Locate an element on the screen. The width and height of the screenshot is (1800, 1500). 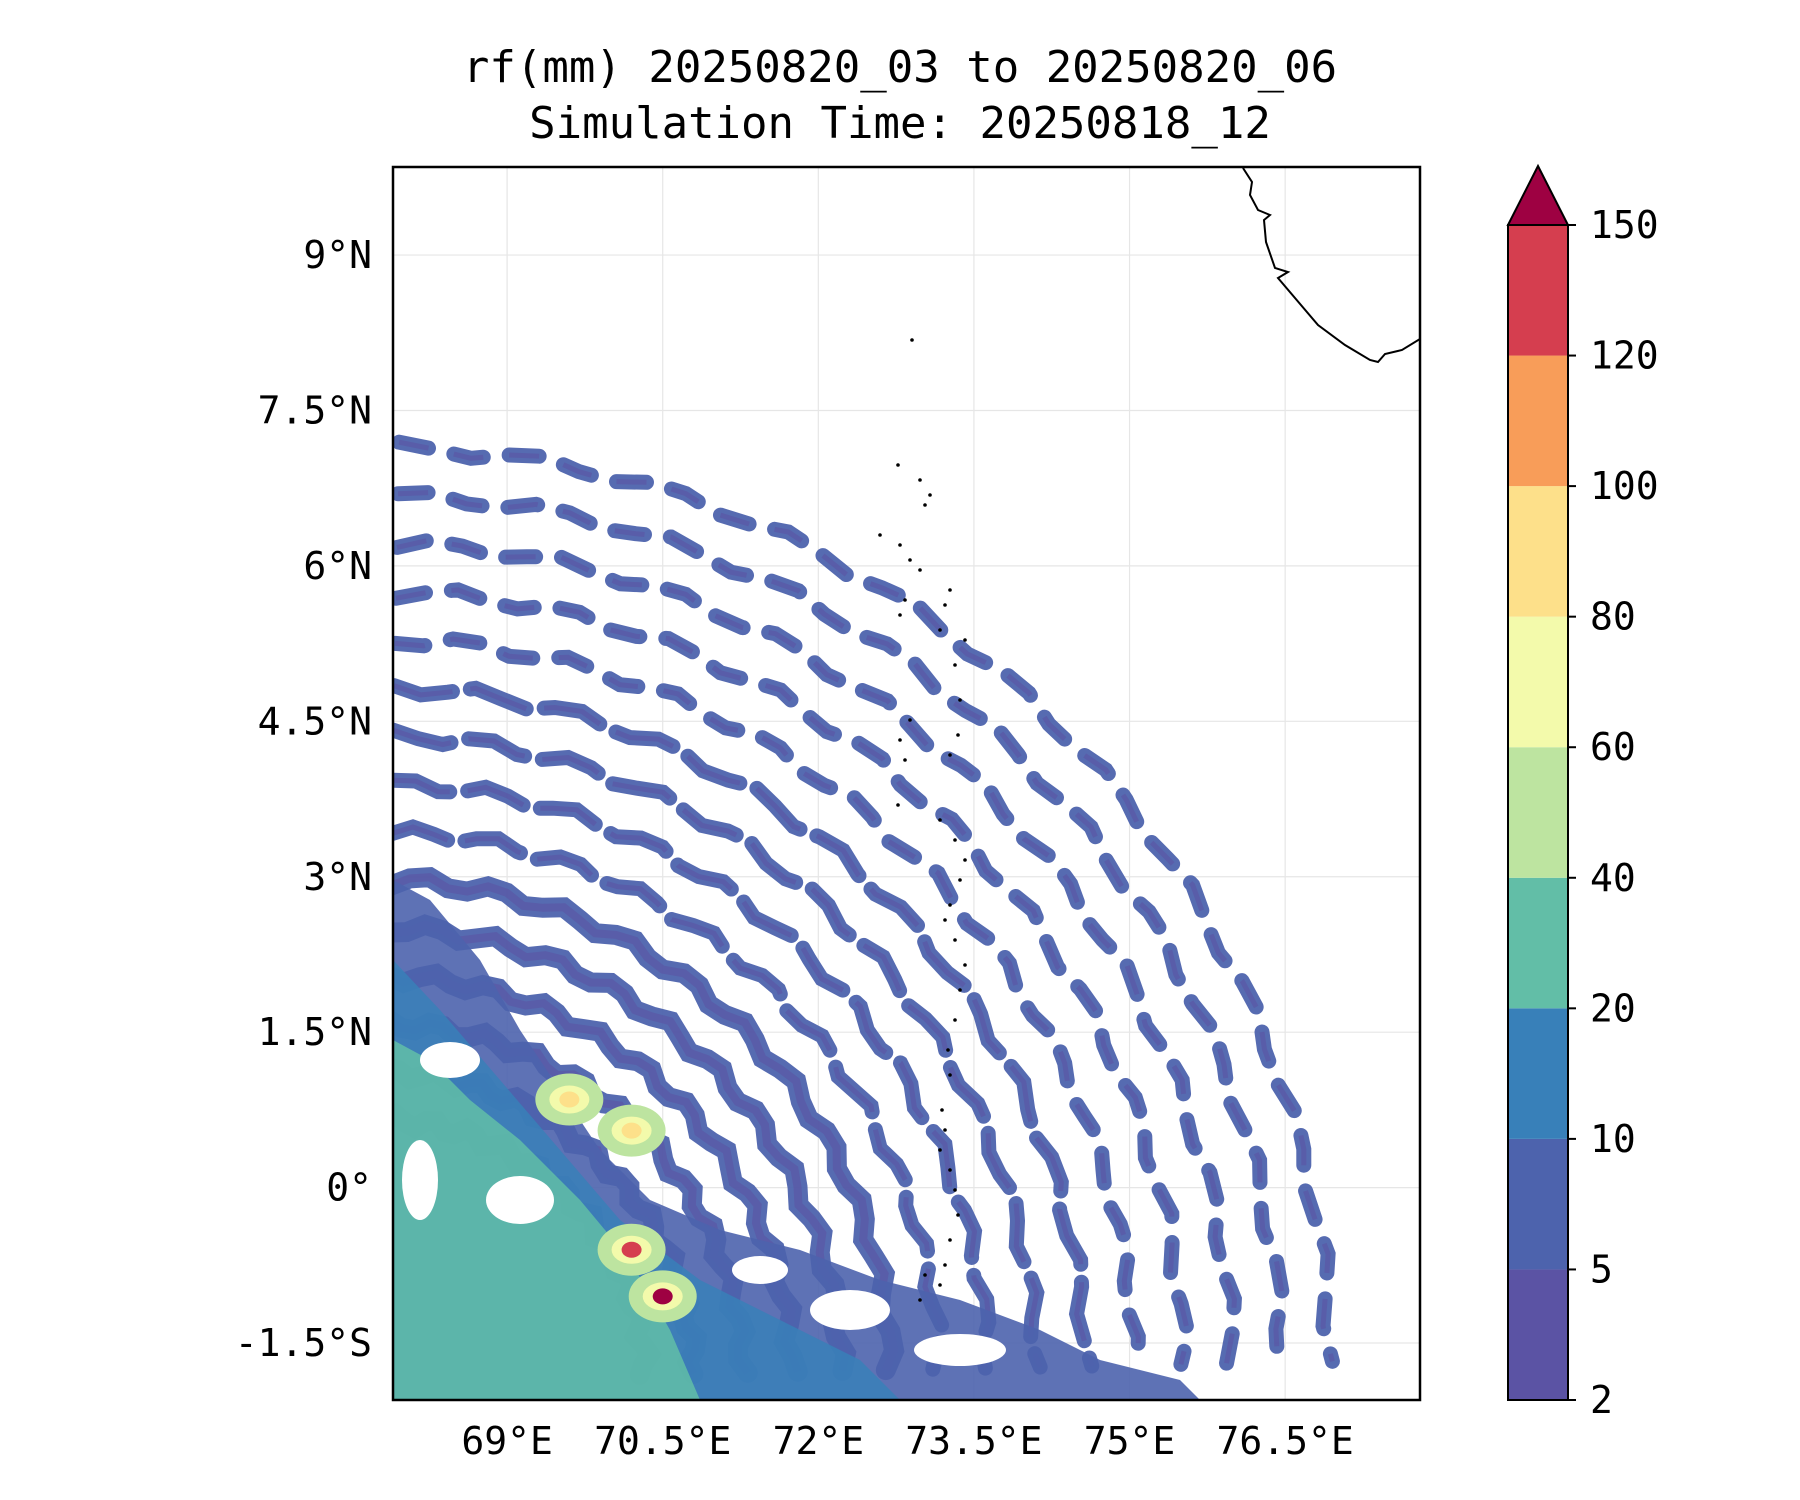
y-tick-label: 3°N is located at coordinates (337, 877).